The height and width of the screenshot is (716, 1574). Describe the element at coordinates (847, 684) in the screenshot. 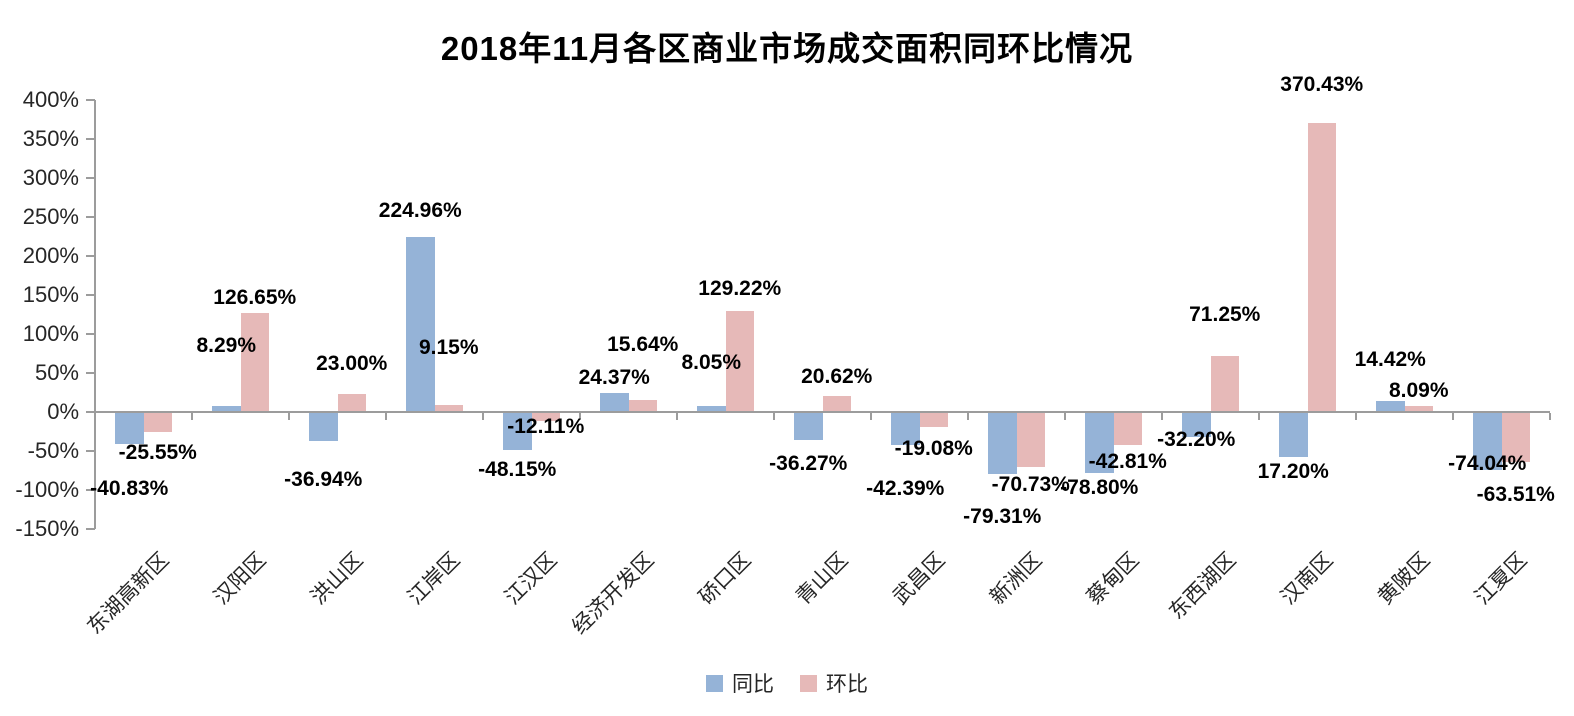

I see `legend-label: 环比` at that location.